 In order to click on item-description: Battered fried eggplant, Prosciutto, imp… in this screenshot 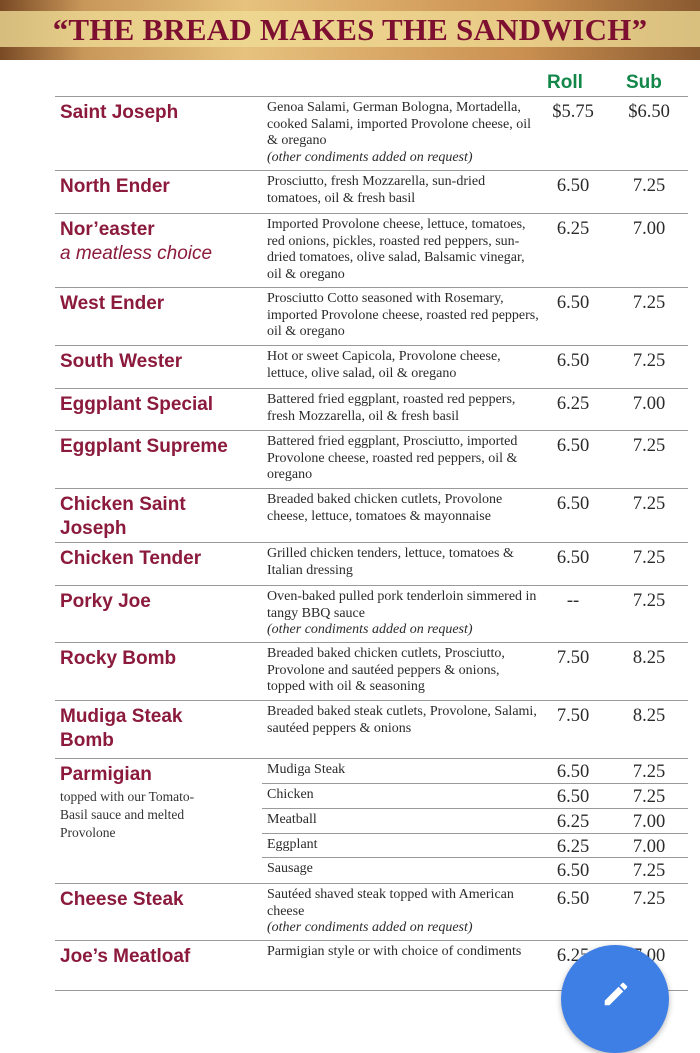, I will do `click(403, 459)`.